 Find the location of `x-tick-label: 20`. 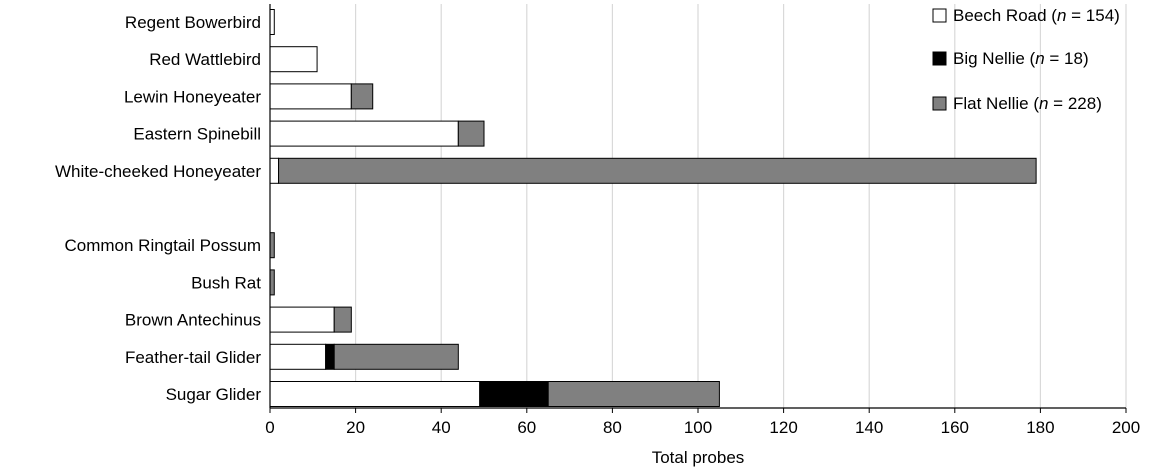

x-tick-label: 20 is located at coordinates (355, 427).